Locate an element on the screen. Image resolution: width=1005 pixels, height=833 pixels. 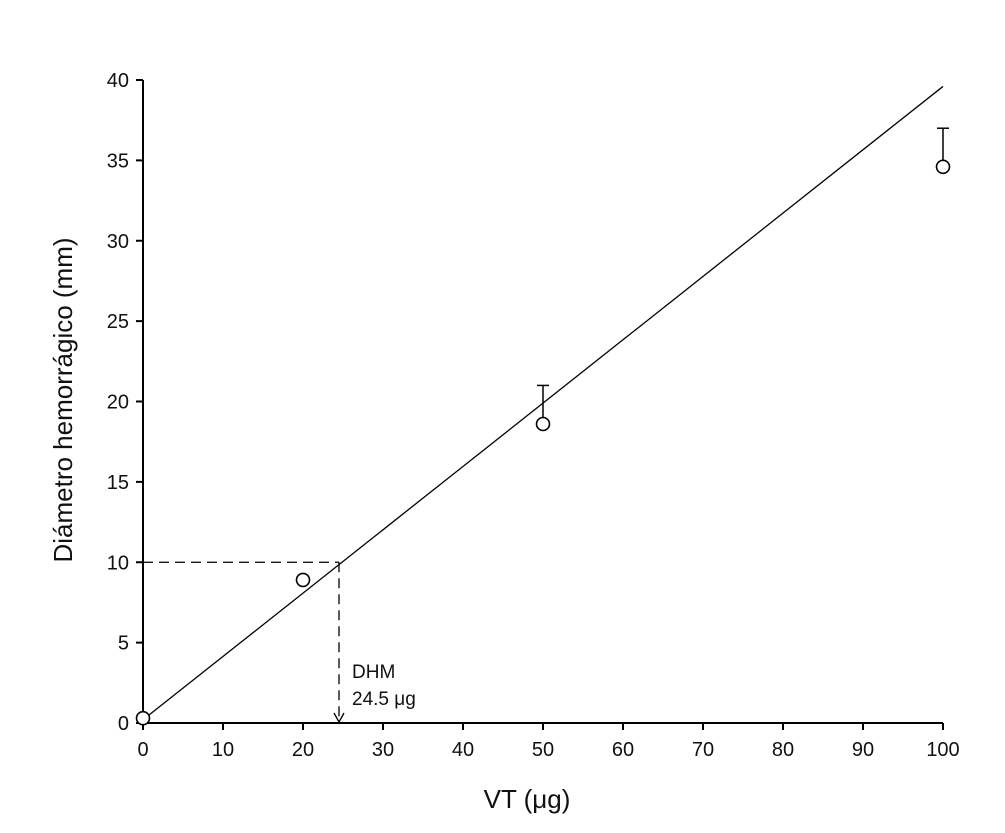
x-tick-label: 30 is located at coordinates (383, 750).